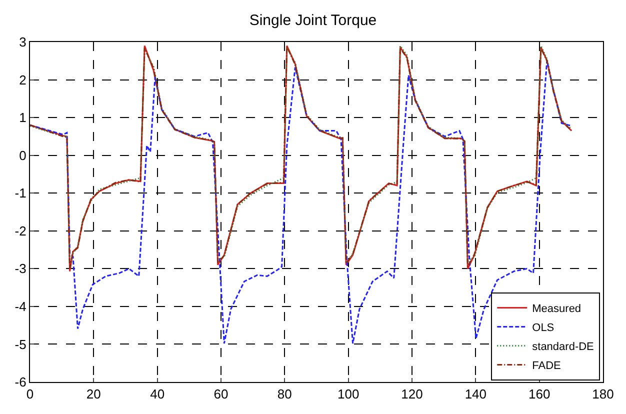 This screenshot has width=626, height=414. Describe the element at coordinates (543, 328) in the screenshot. I see `legend-label: OLS` at that location.